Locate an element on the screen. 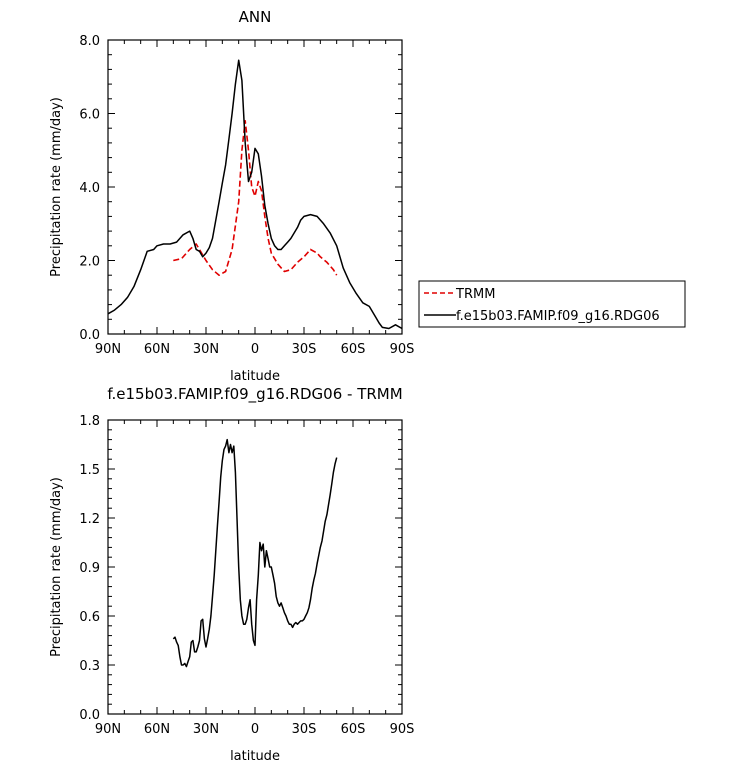 The width and height of the screenshot is (733, 766). bottom-y-axis-label: Precipitation rate (mm/day) is located at coordinates (56, 567).